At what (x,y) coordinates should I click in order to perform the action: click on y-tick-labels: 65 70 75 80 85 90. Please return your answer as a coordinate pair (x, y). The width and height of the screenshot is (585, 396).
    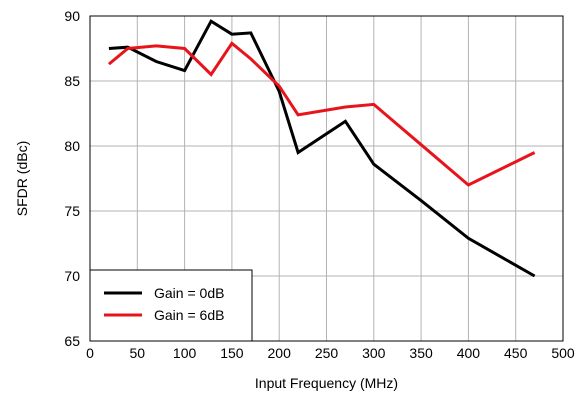
    Looking at the image, I should click on (72, 178).